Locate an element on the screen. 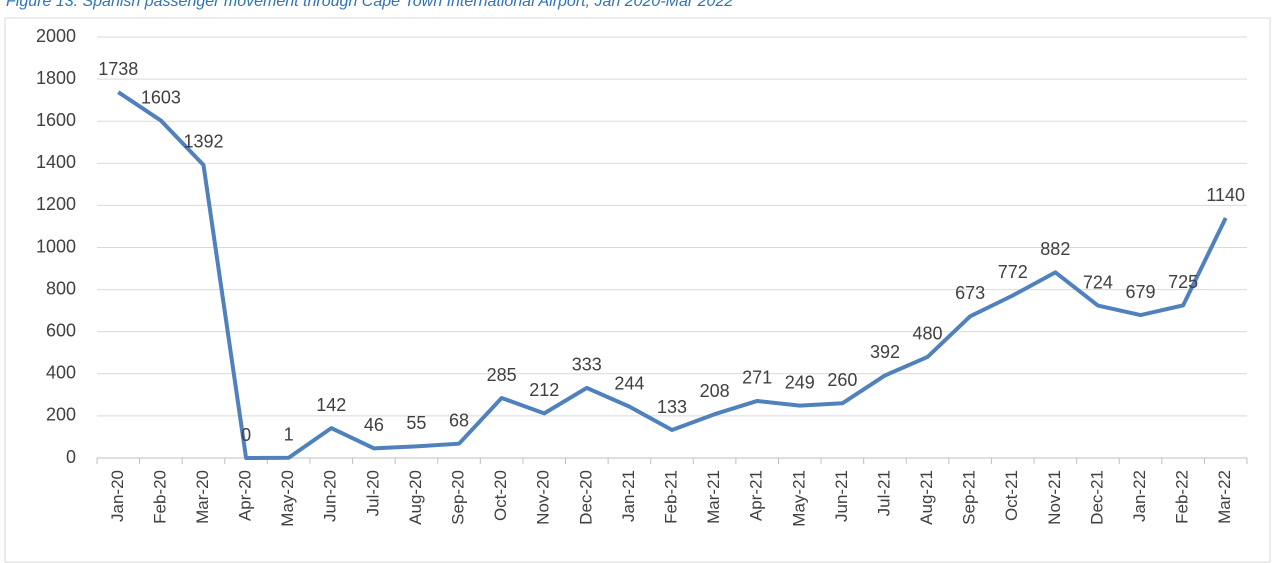  data-label: 724 is located at coordinates (1098, 282).